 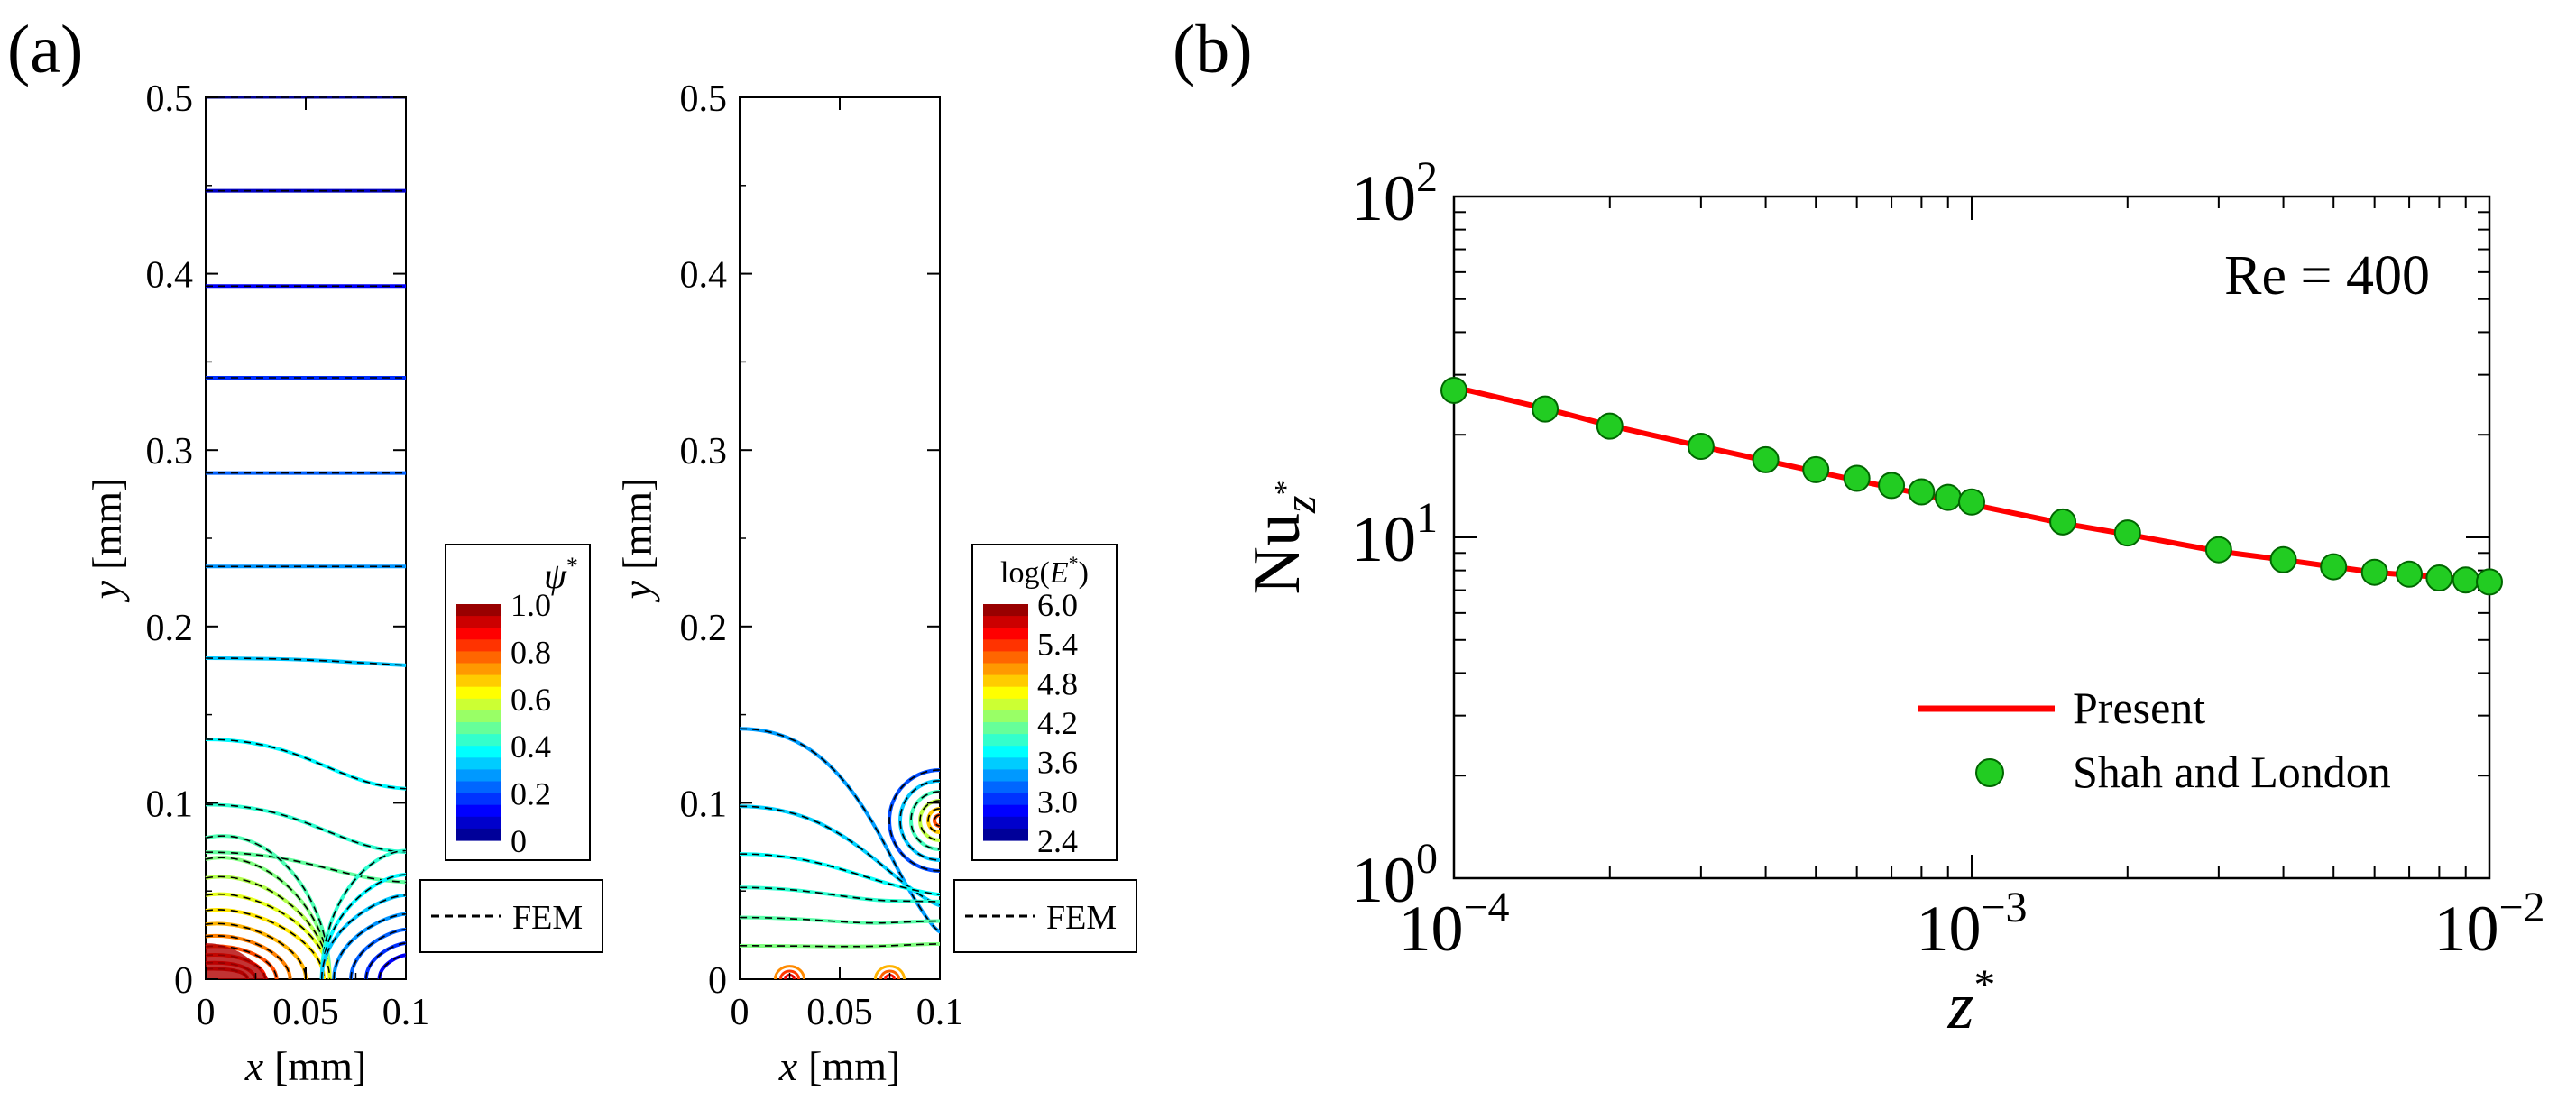 I want to click on colorbar-title-symbol: E, so click(x=1059, y=573).